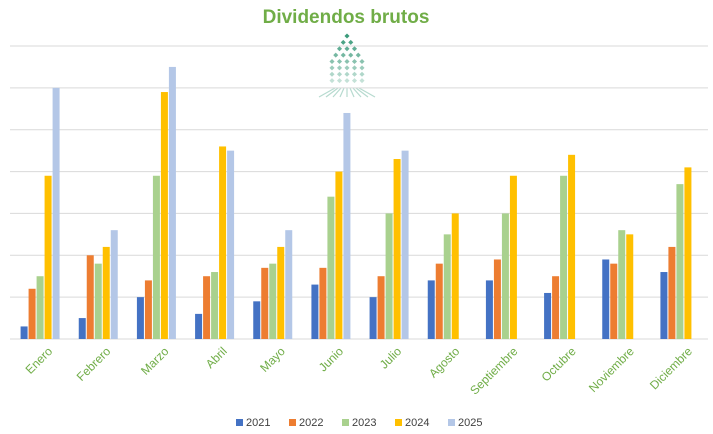 The height and width of the screenshot is (434, 713). I want to click on bar-2024-noviembre, so click(630, 286).